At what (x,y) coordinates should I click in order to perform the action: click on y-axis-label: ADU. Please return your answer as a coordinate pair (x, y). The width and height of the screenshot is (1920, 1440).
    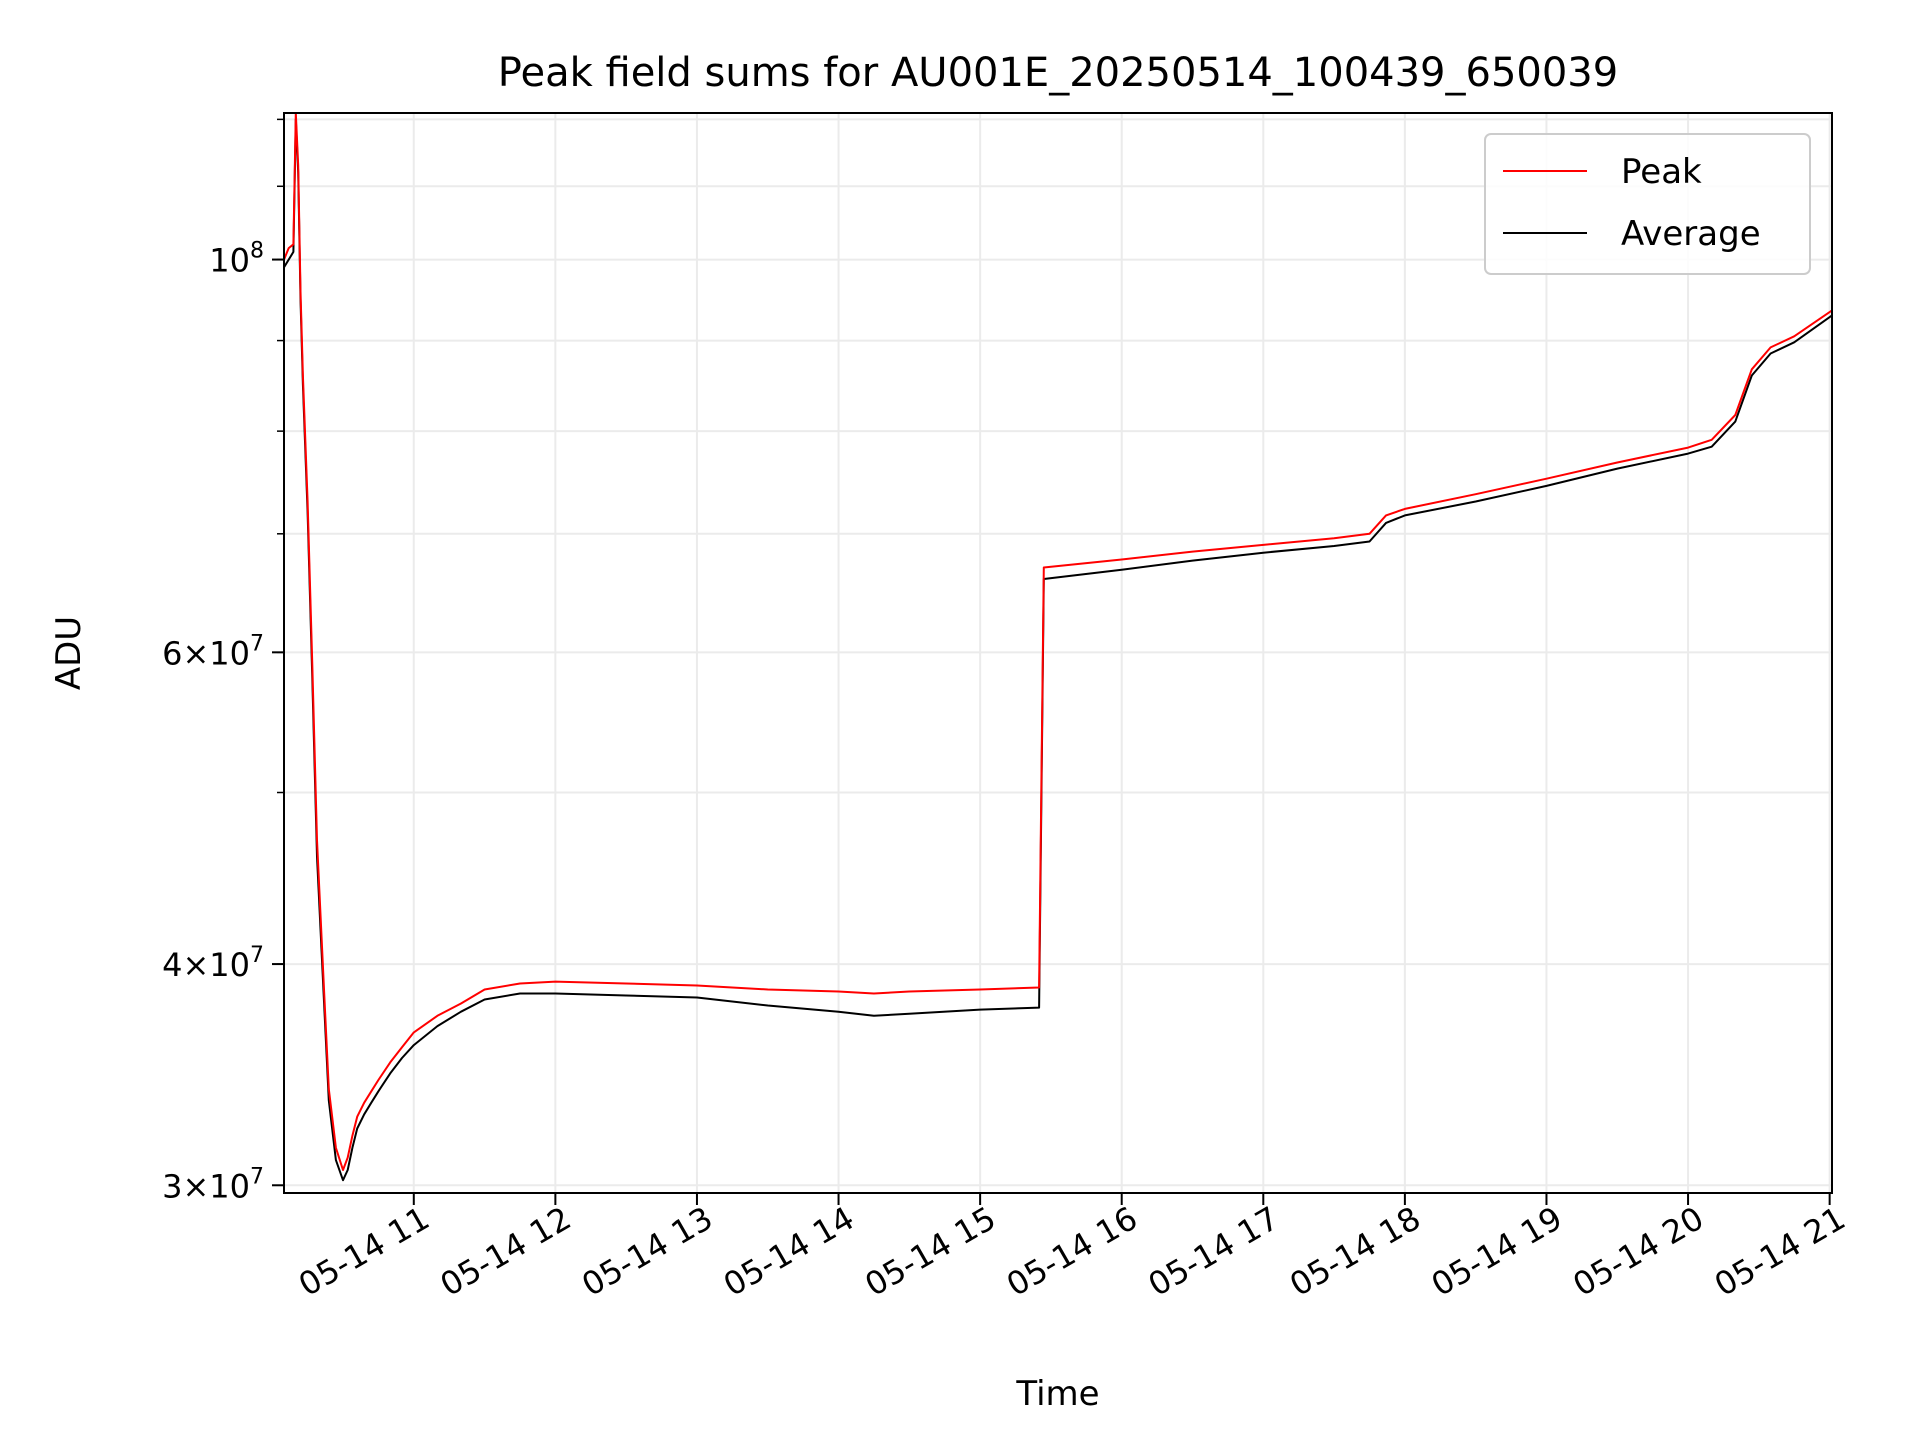
    Looking at the image, I should click on (69, 653).